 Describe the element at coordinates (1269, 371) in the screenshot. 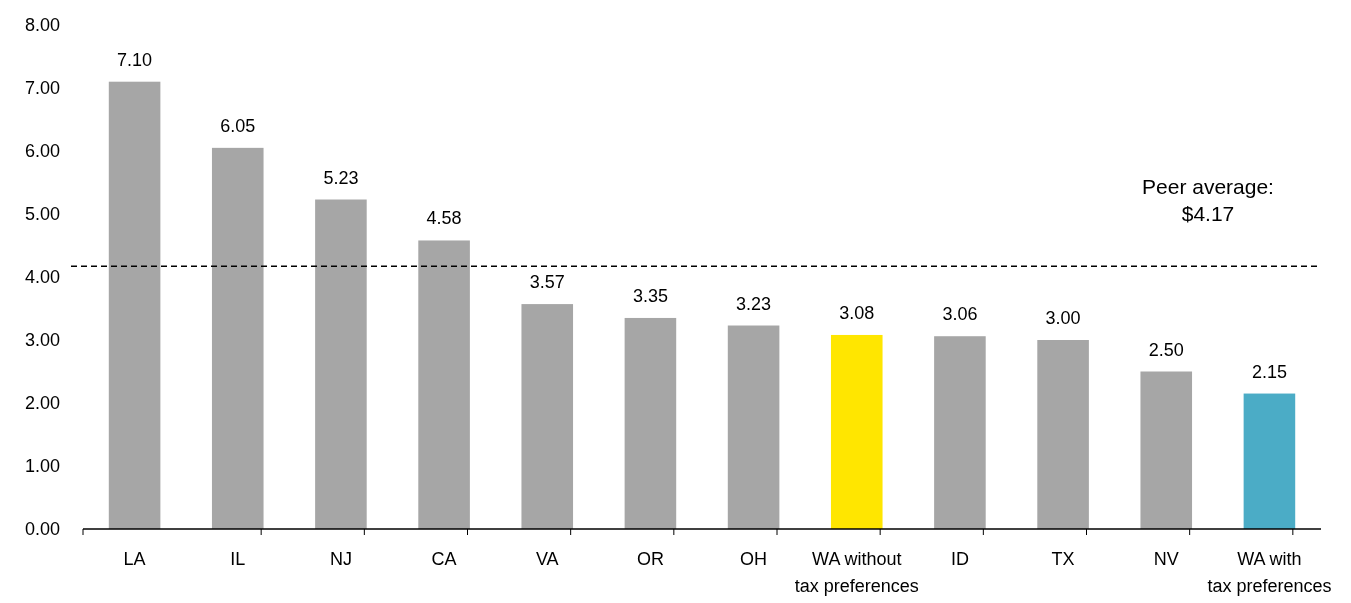

I see `data-label: 2.15` at that location.